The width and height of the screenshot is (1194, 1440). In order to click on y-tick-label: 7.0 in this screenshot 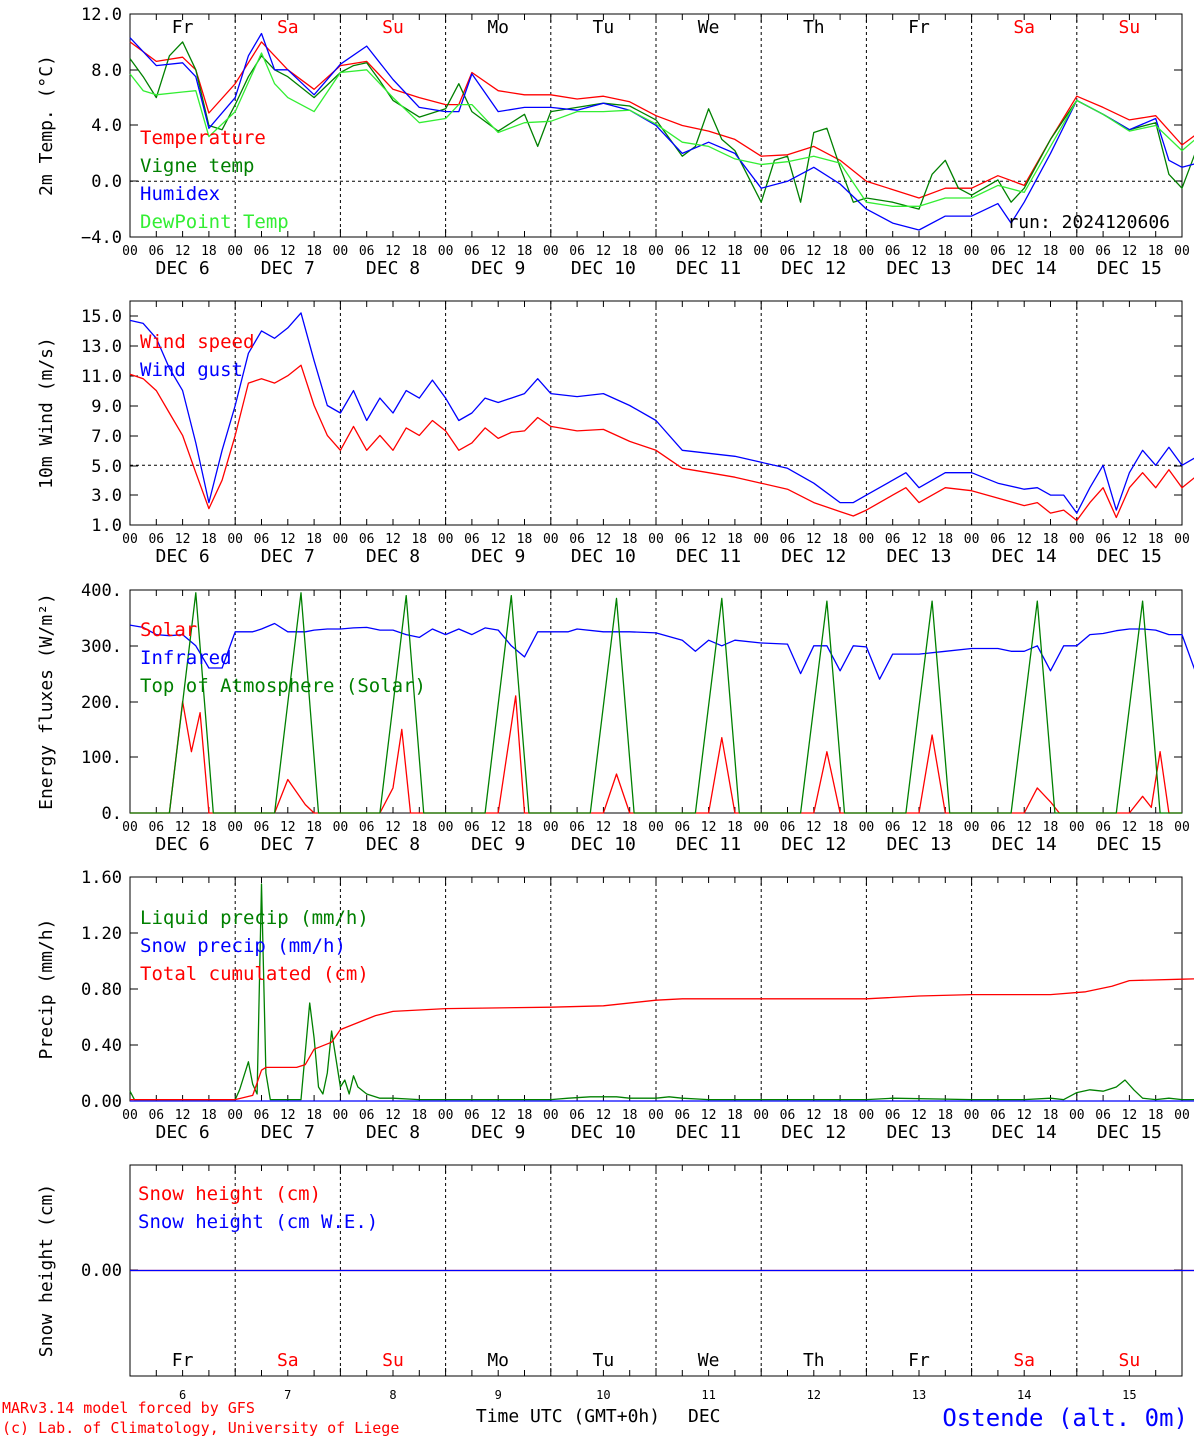, I will do `click(106, 437)`.